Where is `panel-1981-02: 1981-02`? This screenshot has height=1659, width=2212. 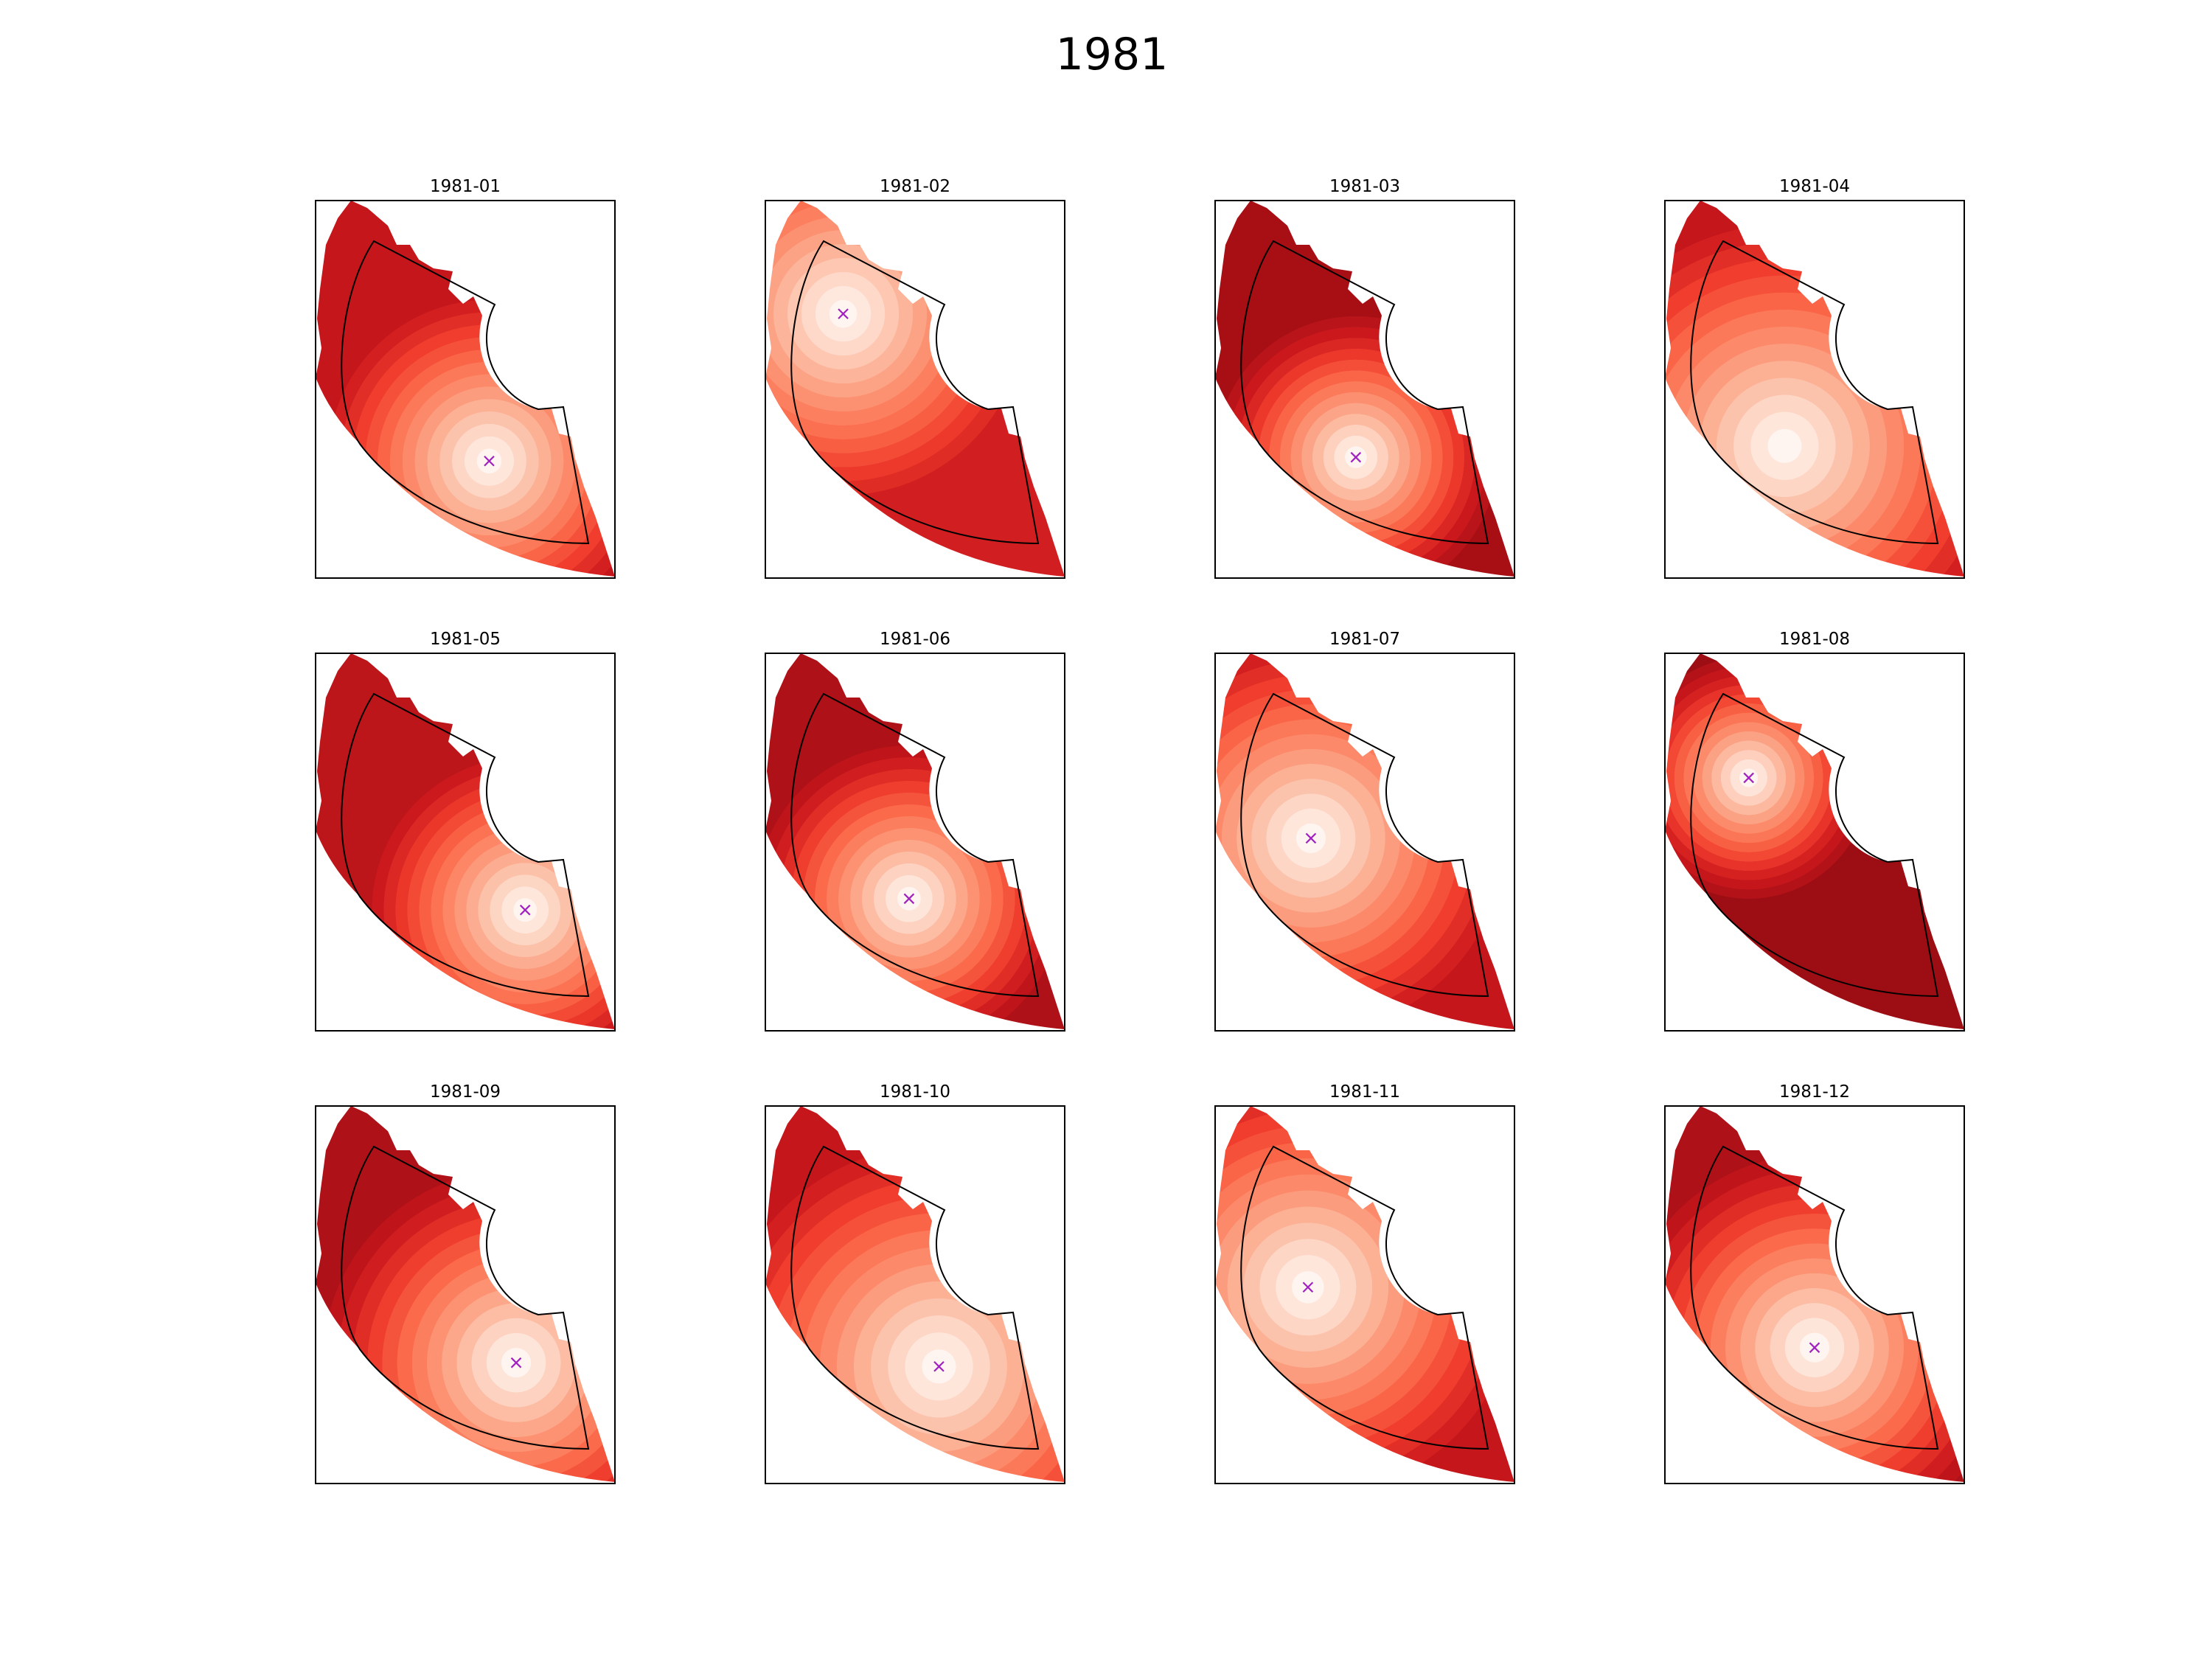
panel-1981-02: 1981-02 is located at coordinates (915, 378).